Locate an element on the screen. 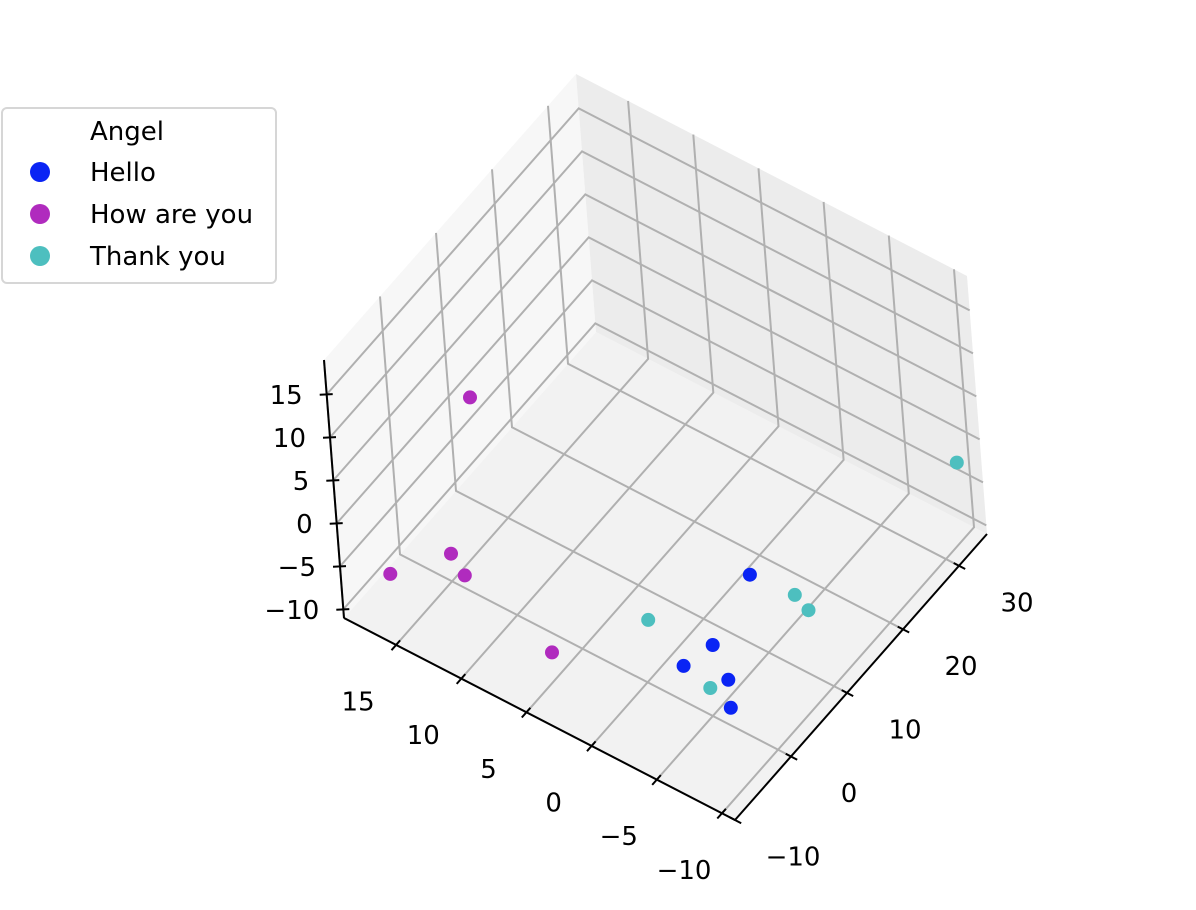  legend-marker-thank-you is located at coordinates (40, 256).